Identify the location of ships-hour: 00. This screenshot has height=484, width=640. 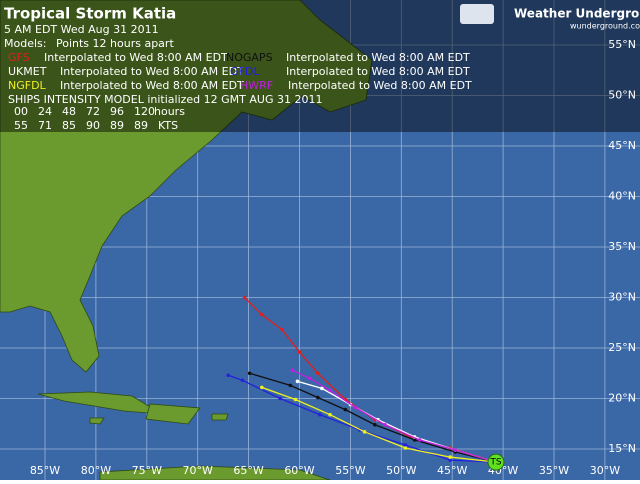
(21, 111).